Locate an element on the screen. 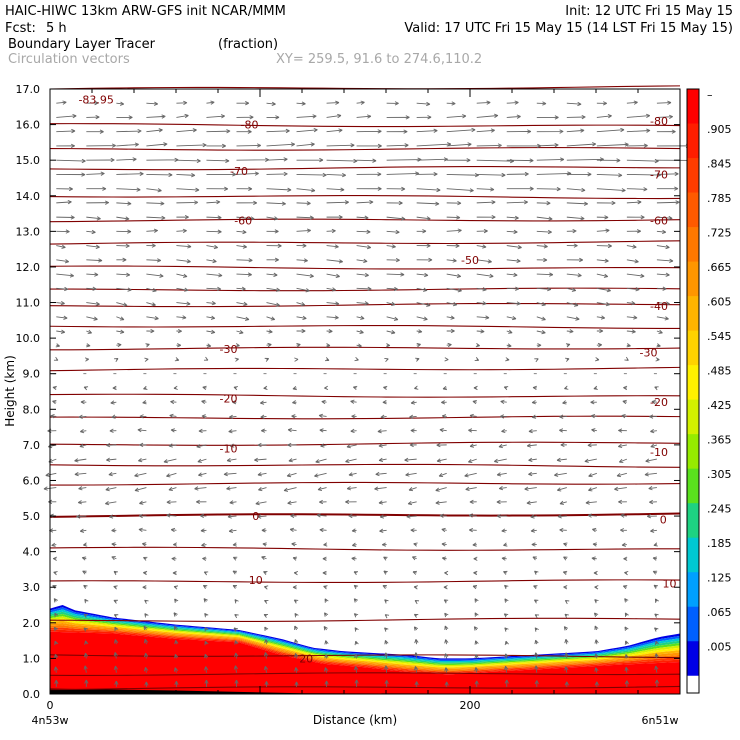 This screenshot has height=740, width=740. y-axis-title: Height (km) is located at coordinates (10, 390).